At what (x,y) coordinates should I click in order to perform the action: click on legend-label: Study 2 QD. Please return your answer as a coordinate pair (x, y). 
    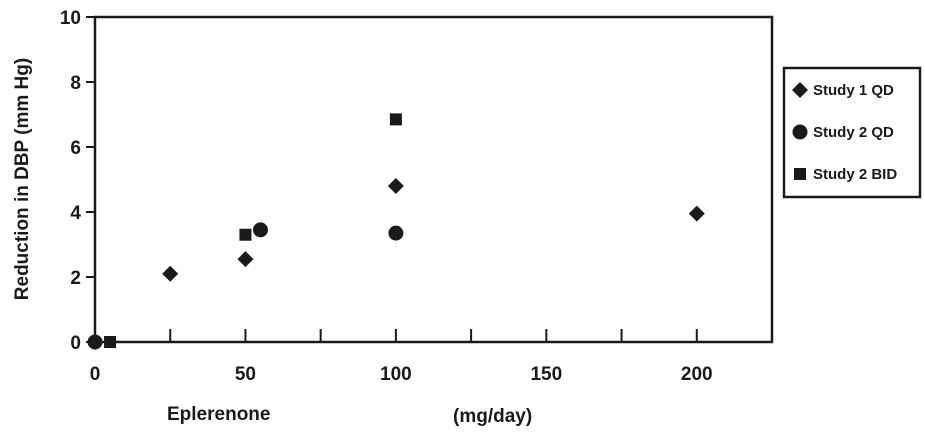
    Looking at the image, I should click on (853, 132).